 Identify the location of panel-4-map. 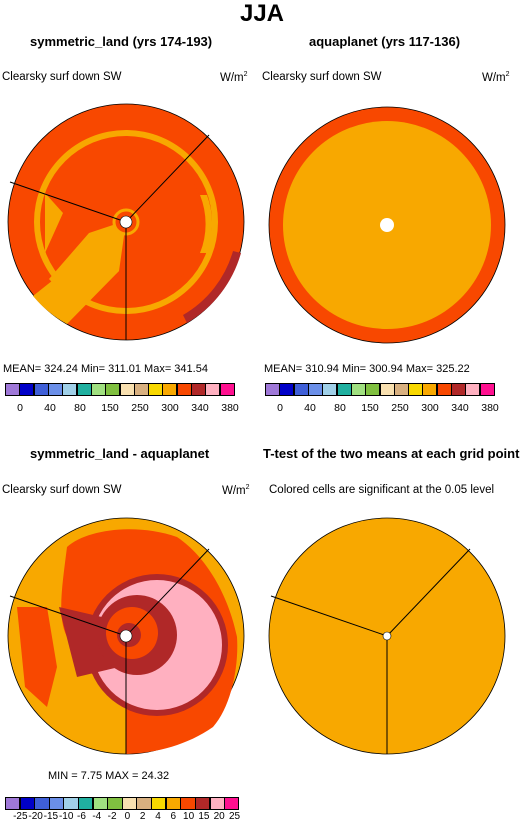
(387, 636).